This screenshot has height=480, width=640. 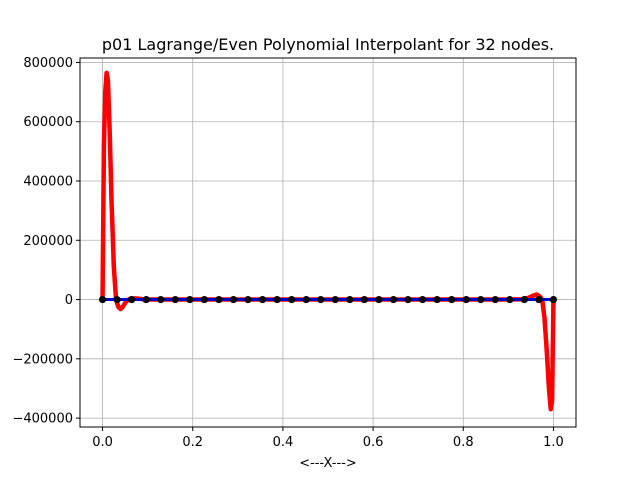 What do you see at coordinates (69, 300) in the screenshot?
I see `y-tick-label: 0` at bounding box center [69, 300].